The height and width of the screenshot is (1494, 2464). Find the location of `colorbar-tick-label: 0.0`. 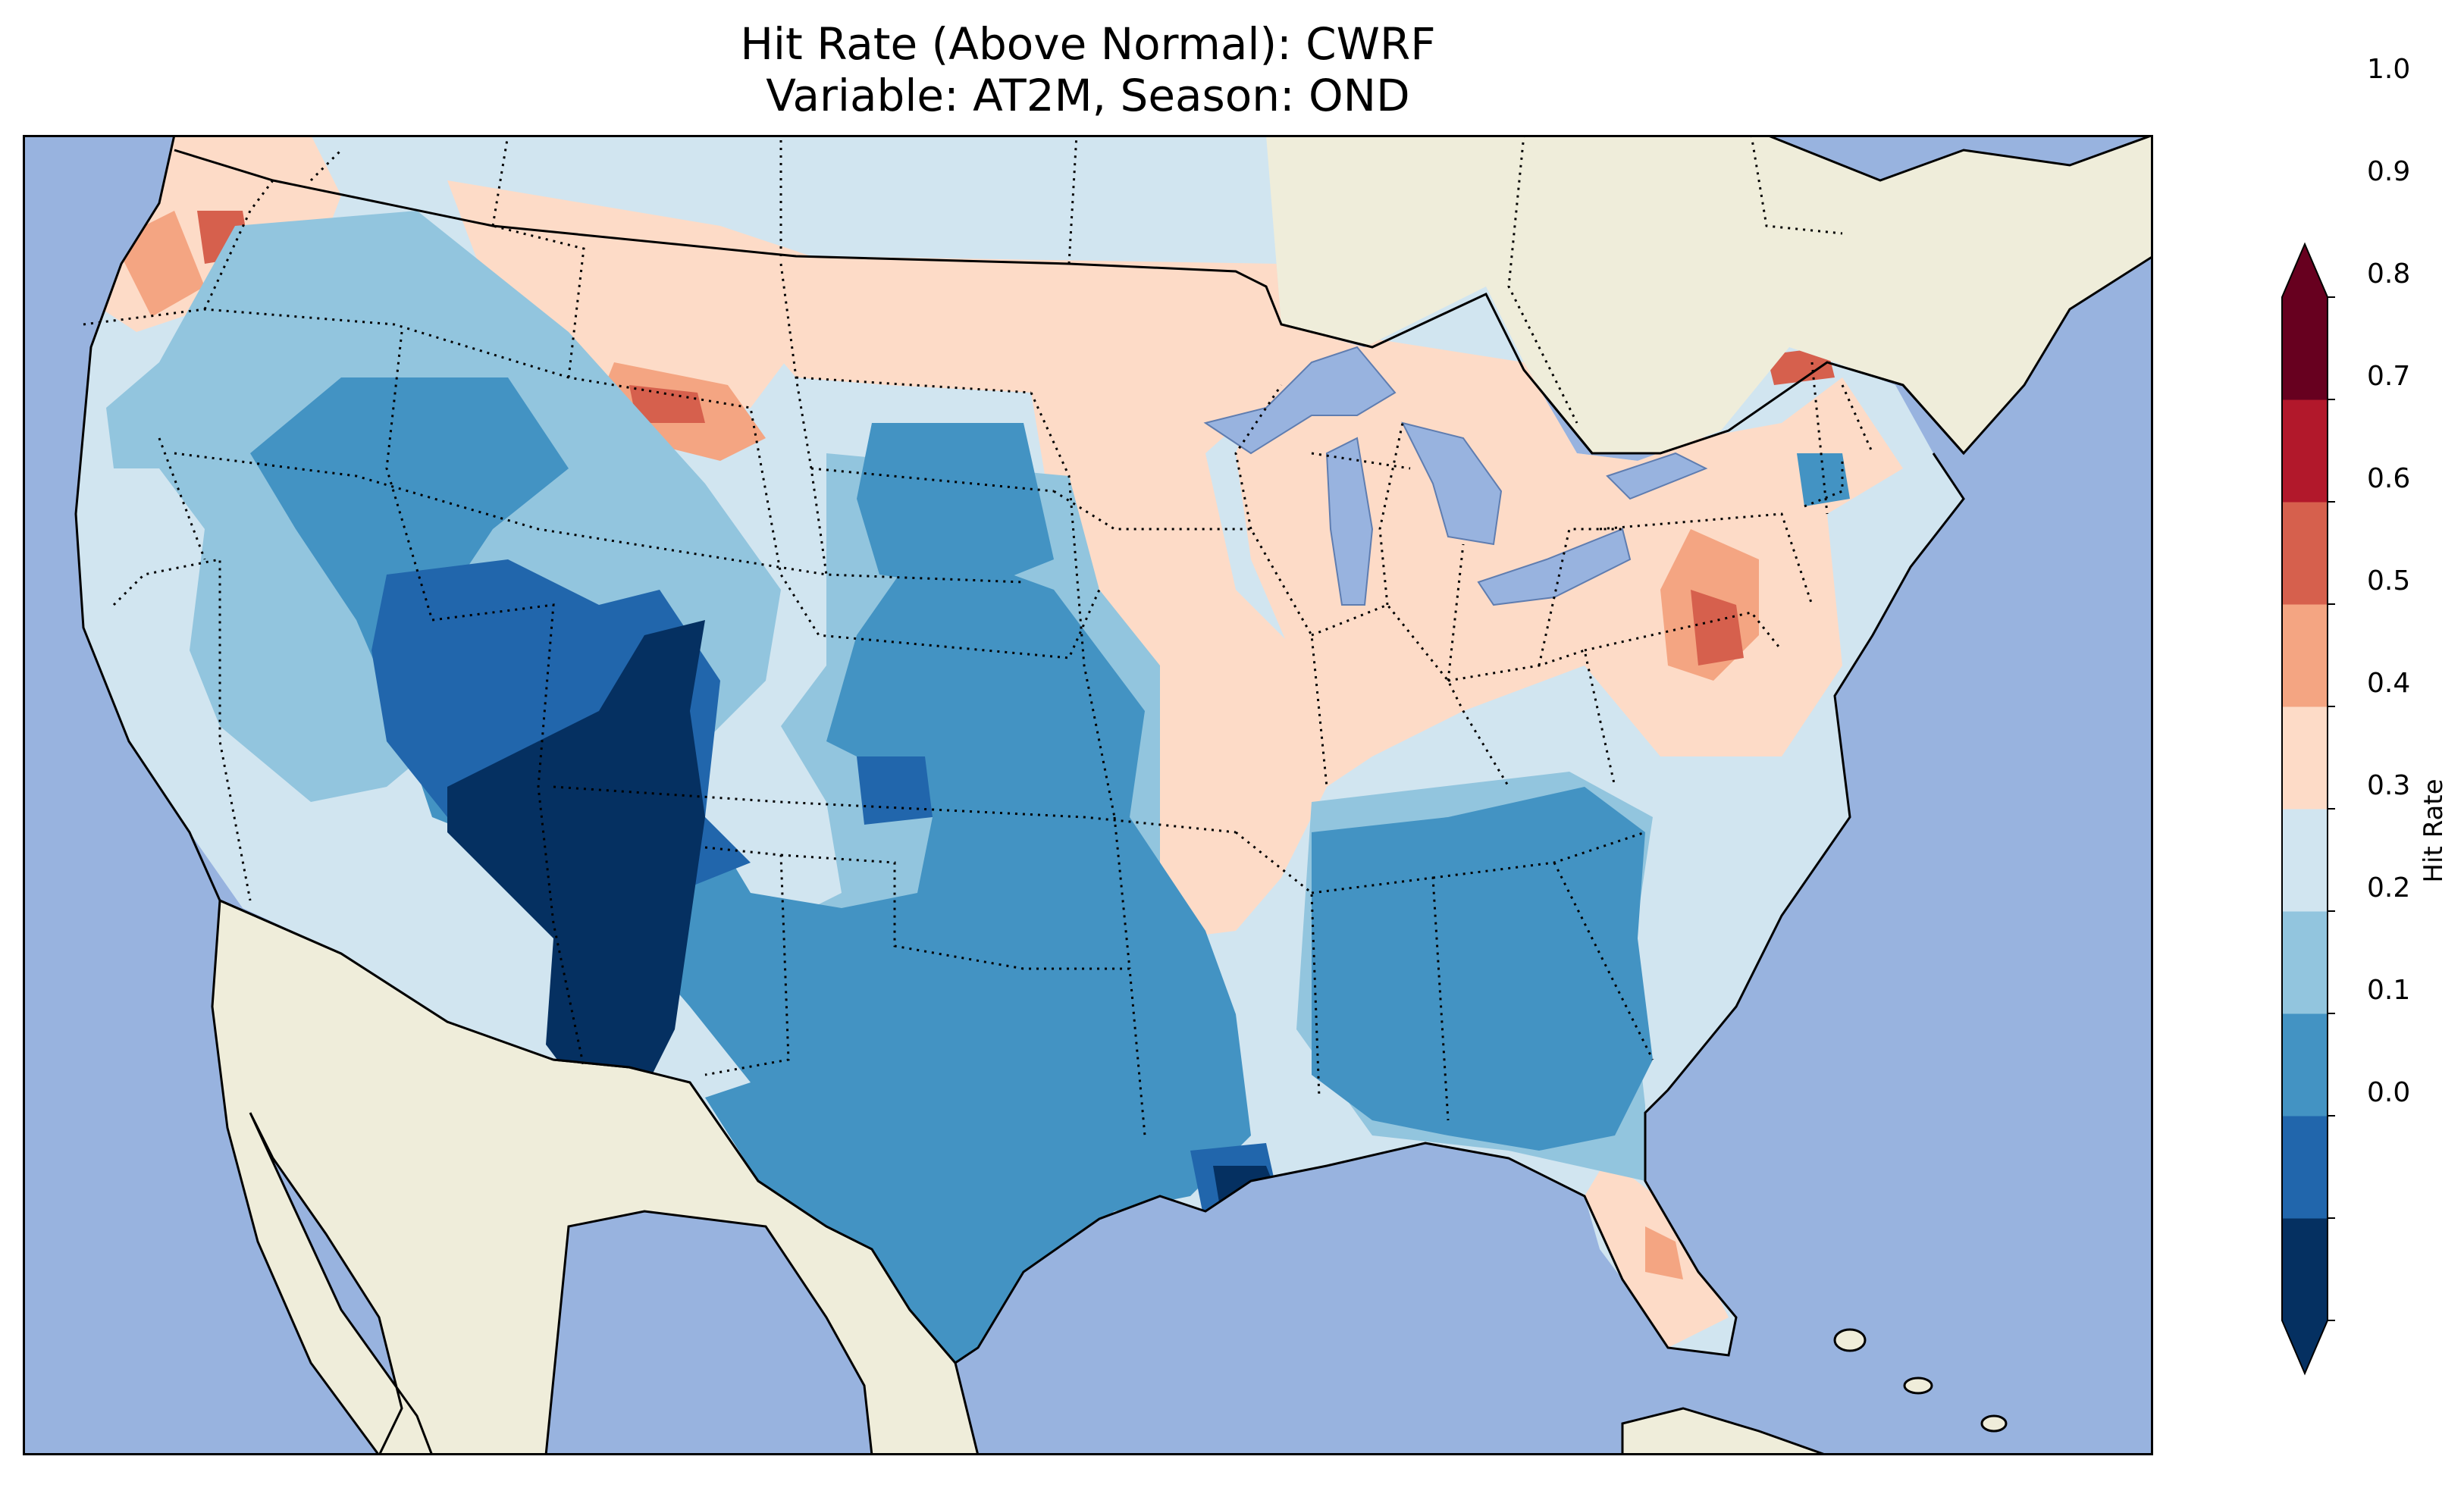

colorbar-tick-label: 0.0 is located at coordinates (2389, 1092).